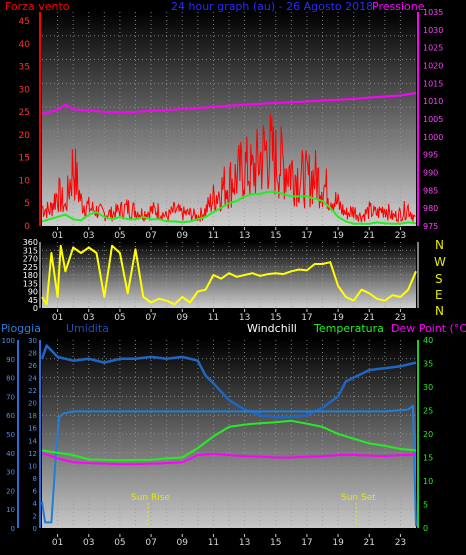 This screenshot has height=555, width=466. I want to click on sun-rise-label: Sun Rise, so click(150, 498).